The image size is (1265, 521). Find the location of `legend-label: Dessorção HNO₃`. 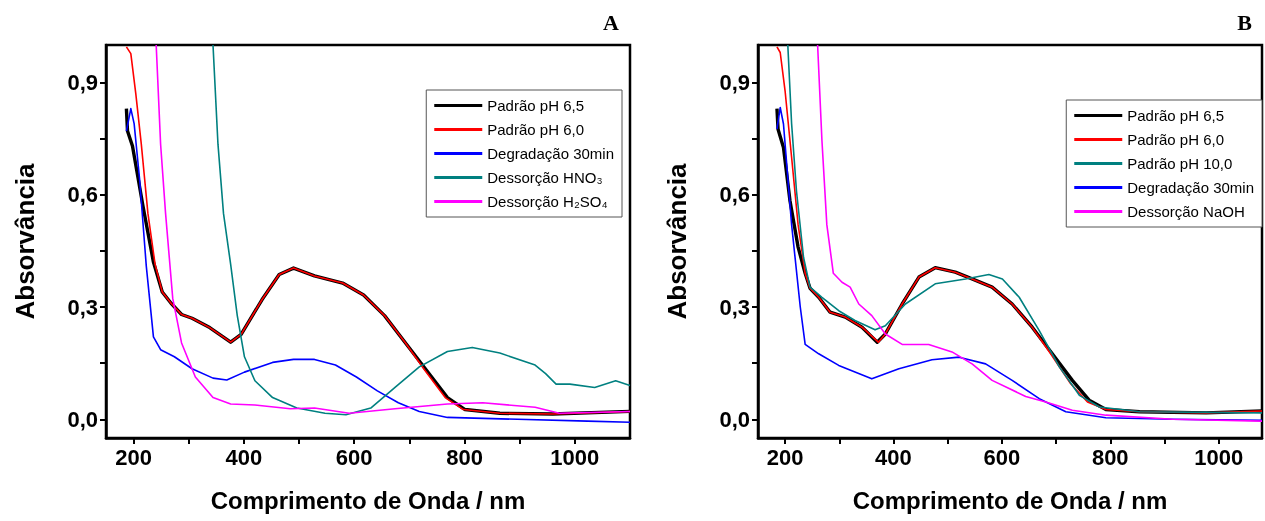

legend-label: Dessorção HNO₃ is located at coordinates (545, 177).